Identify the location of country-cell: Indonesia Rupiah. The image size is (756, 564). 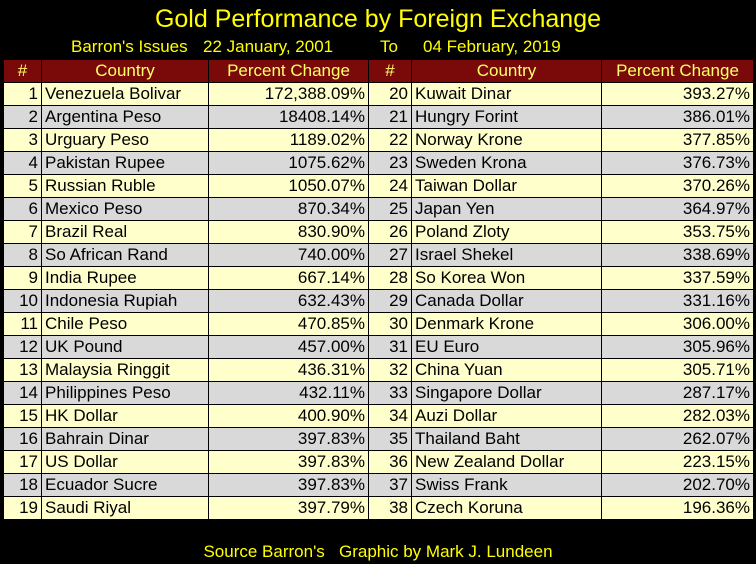
(125, 301).